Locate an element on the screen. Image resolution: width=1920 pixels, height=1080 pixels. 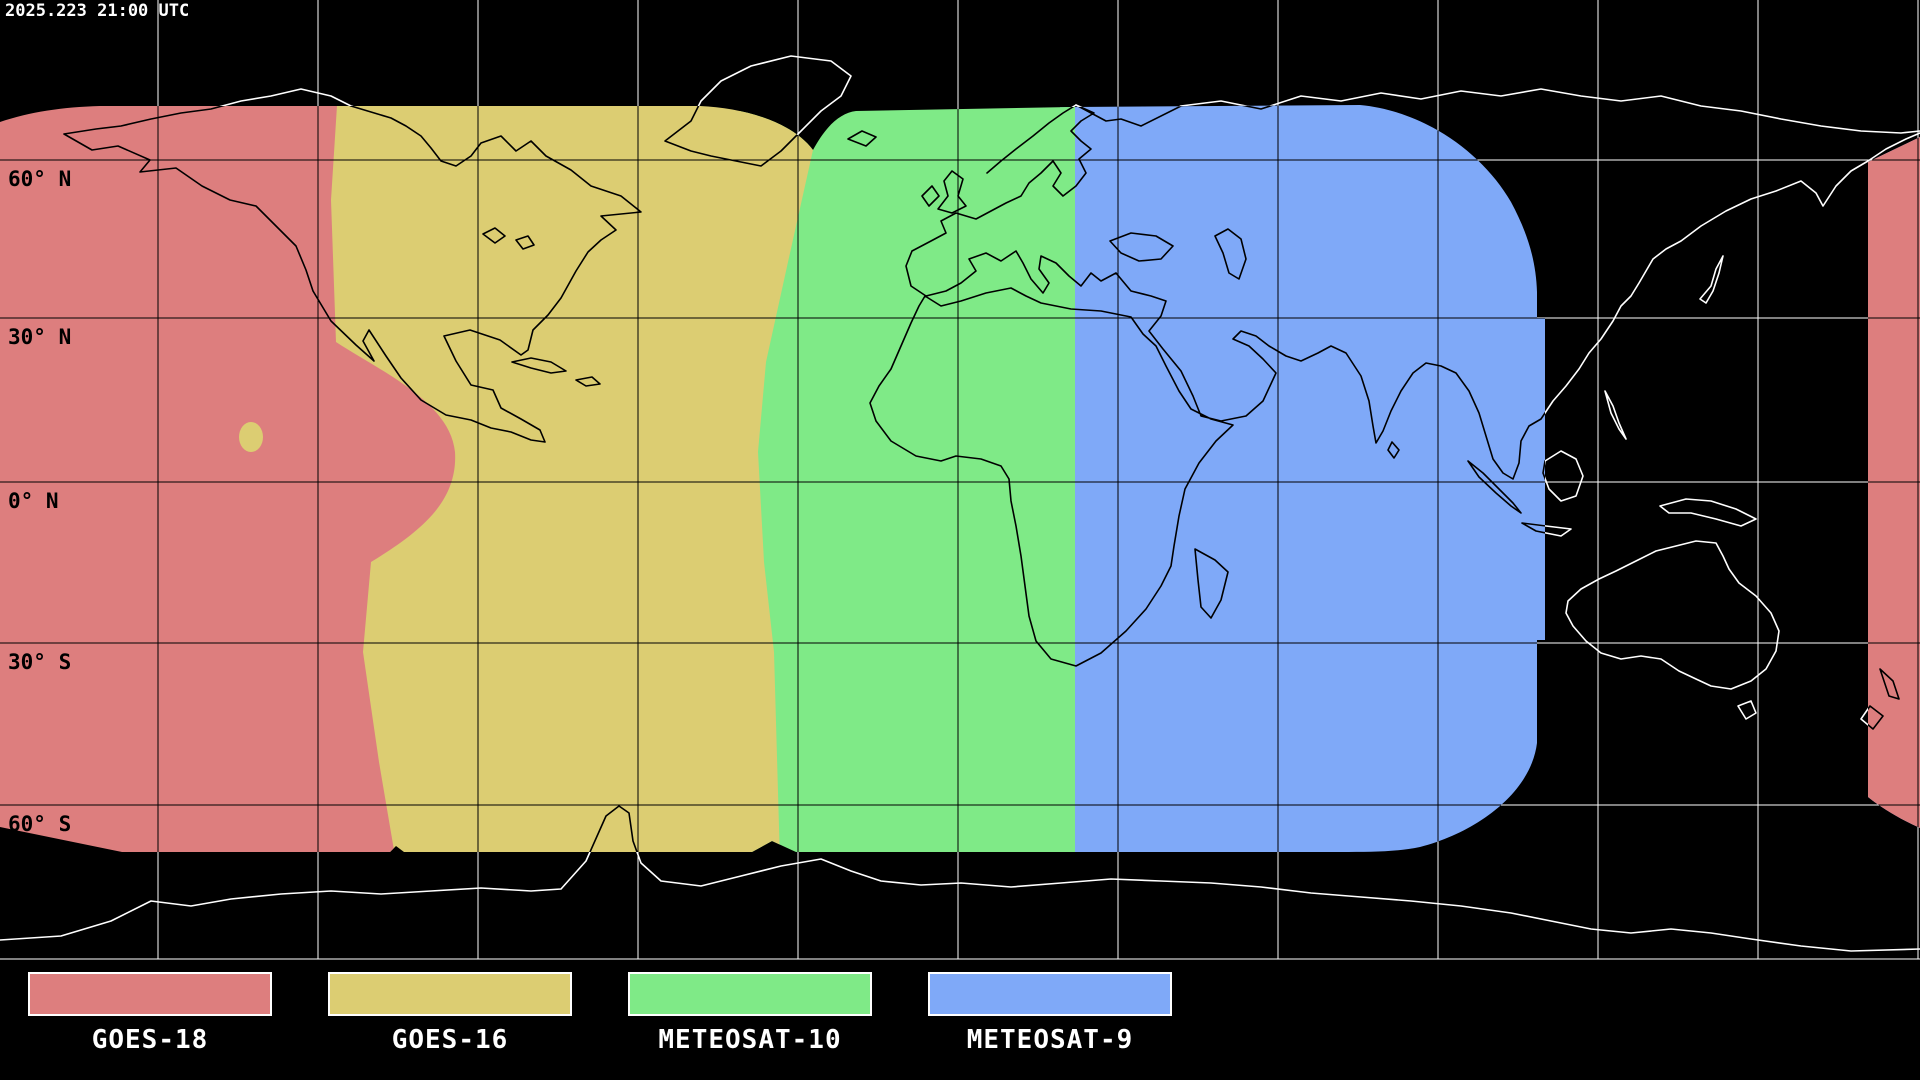
latitude-label-0n: 0° N is located at coordinates (33, 501).